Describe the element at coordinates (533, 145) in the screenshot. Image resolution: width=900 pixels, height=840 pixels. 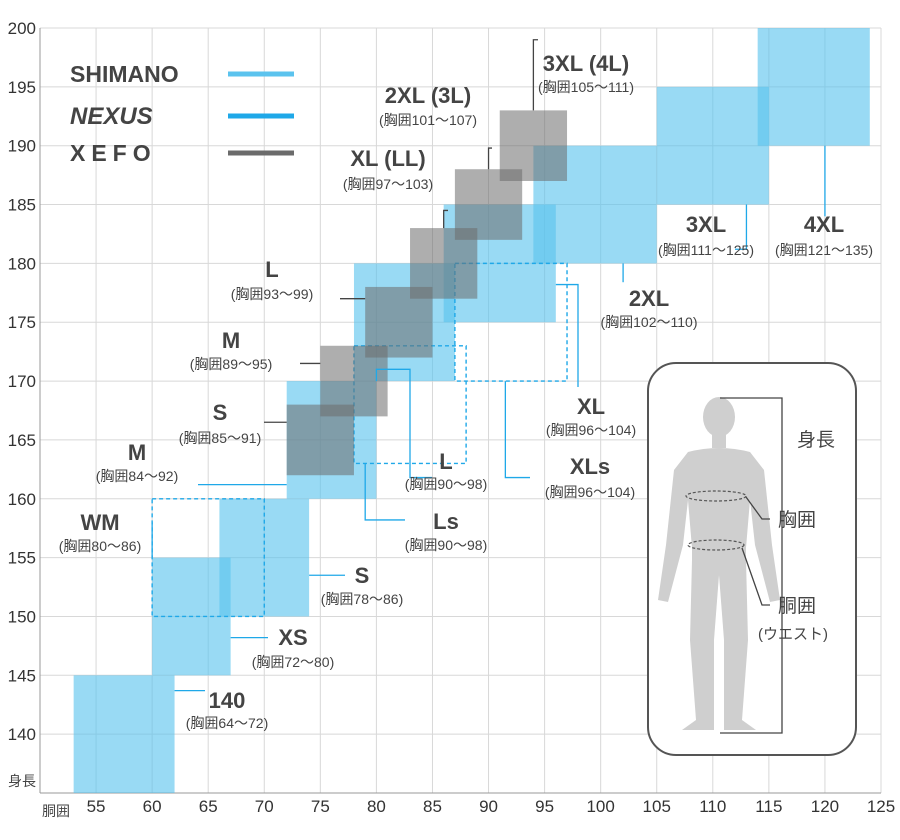
I see `xefo-size-box` at that location.